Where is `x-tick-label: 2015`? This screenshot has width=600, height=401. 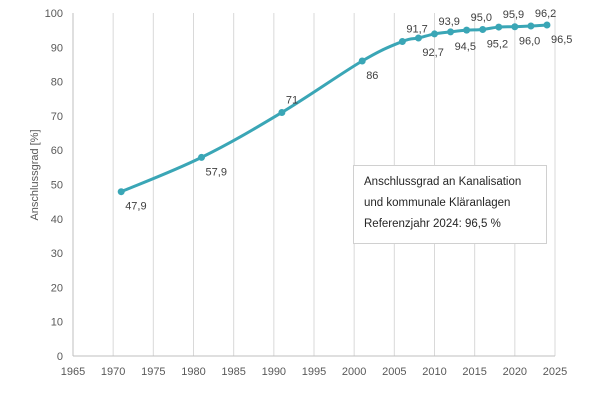 x-tick-label: 2015 is located at coordinates (474, 372).